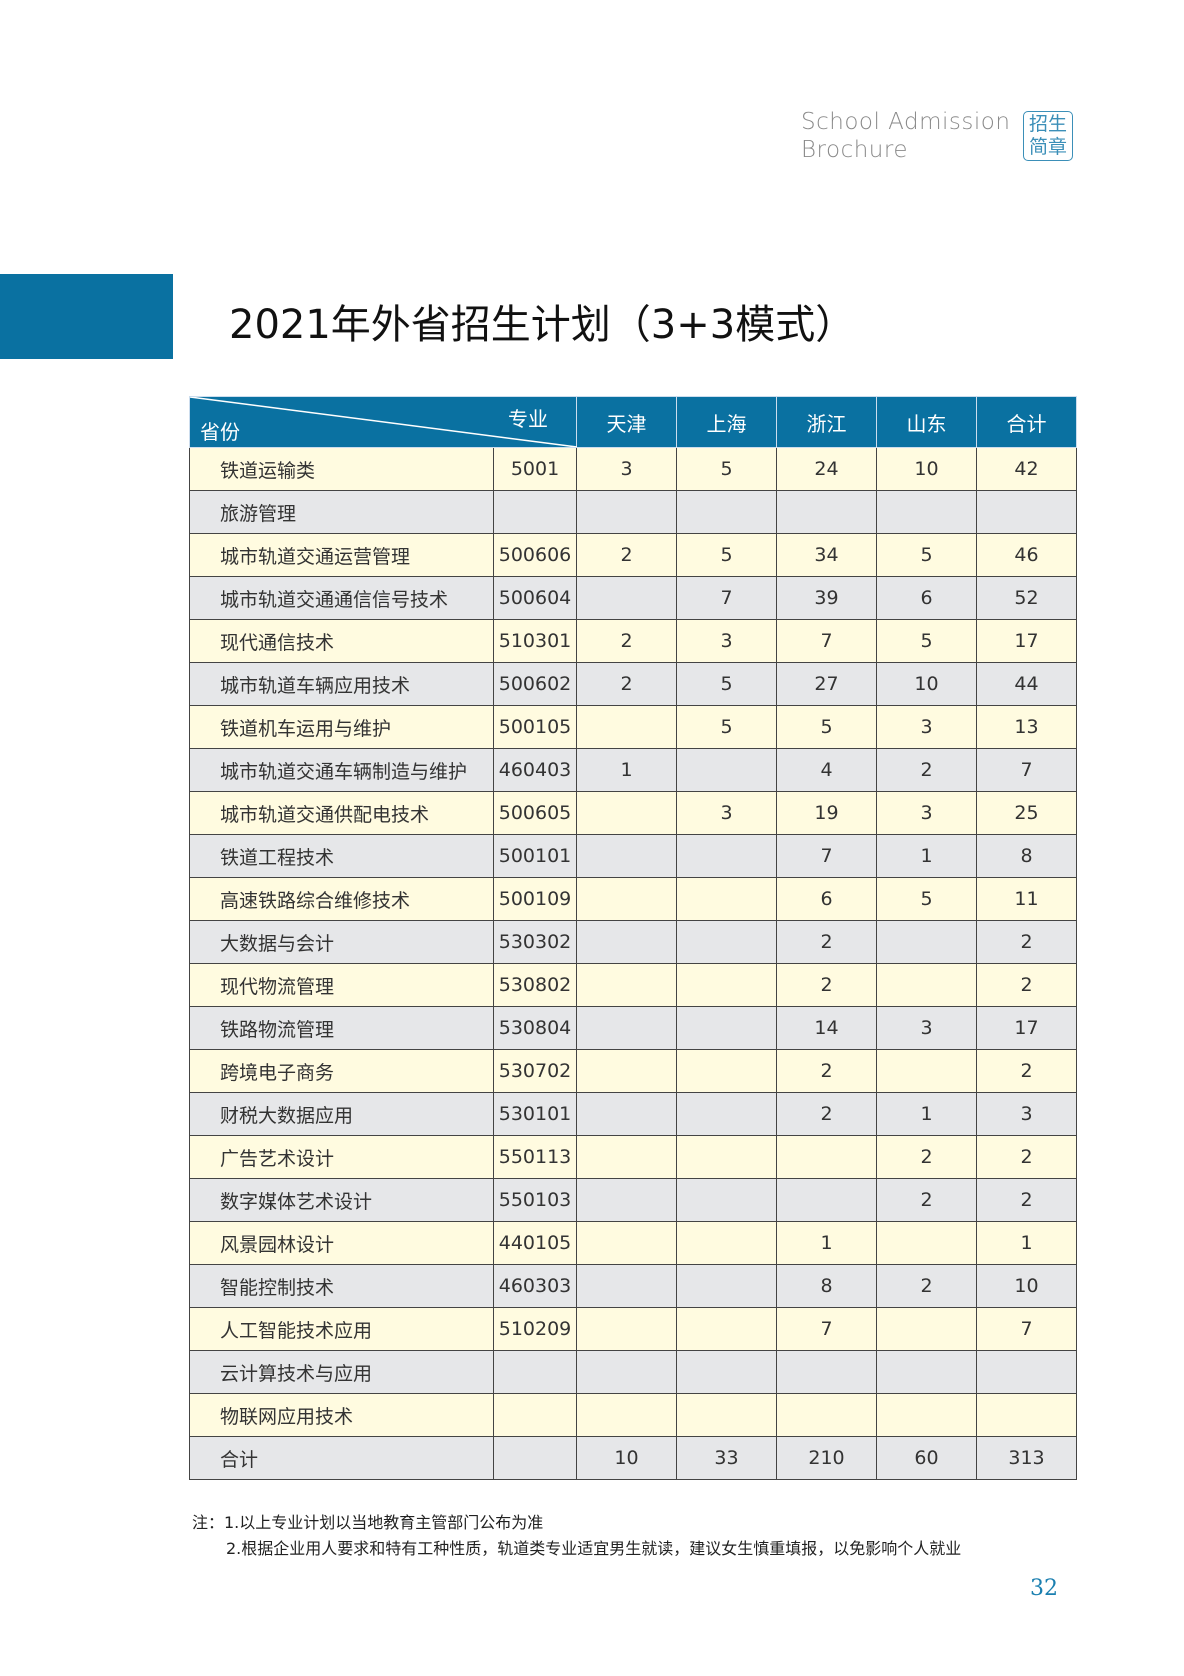 The width and height of the screenshot is (1184, 1676). What do you see at coordinates (535, 1200) in the screenshot?
I see `major-code: 550103` at bounding box center [535, 1200].